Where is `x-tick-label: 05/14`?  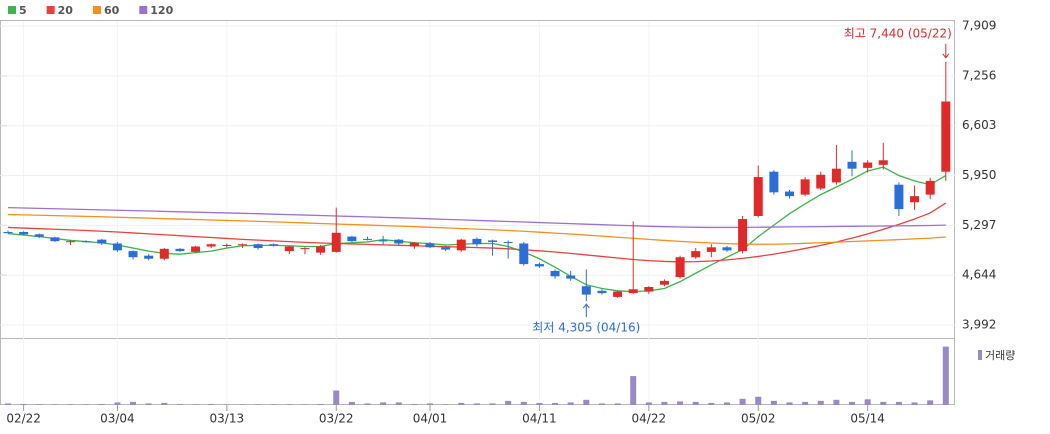
x-tick-label: 05/14 is located at coordinates (867, 419).